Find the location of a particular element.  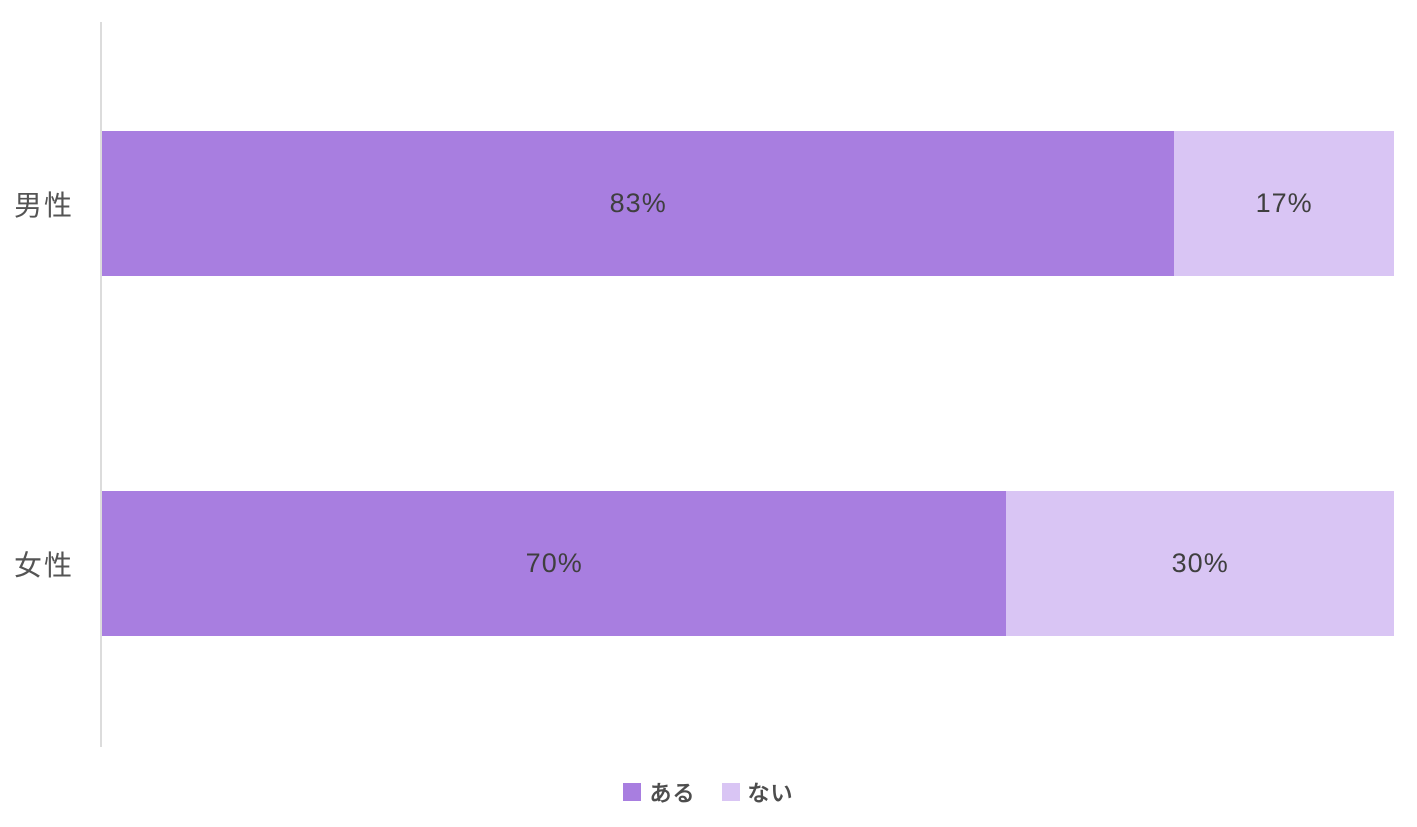

value-label: 17% is located at coordinates (1284, 203).